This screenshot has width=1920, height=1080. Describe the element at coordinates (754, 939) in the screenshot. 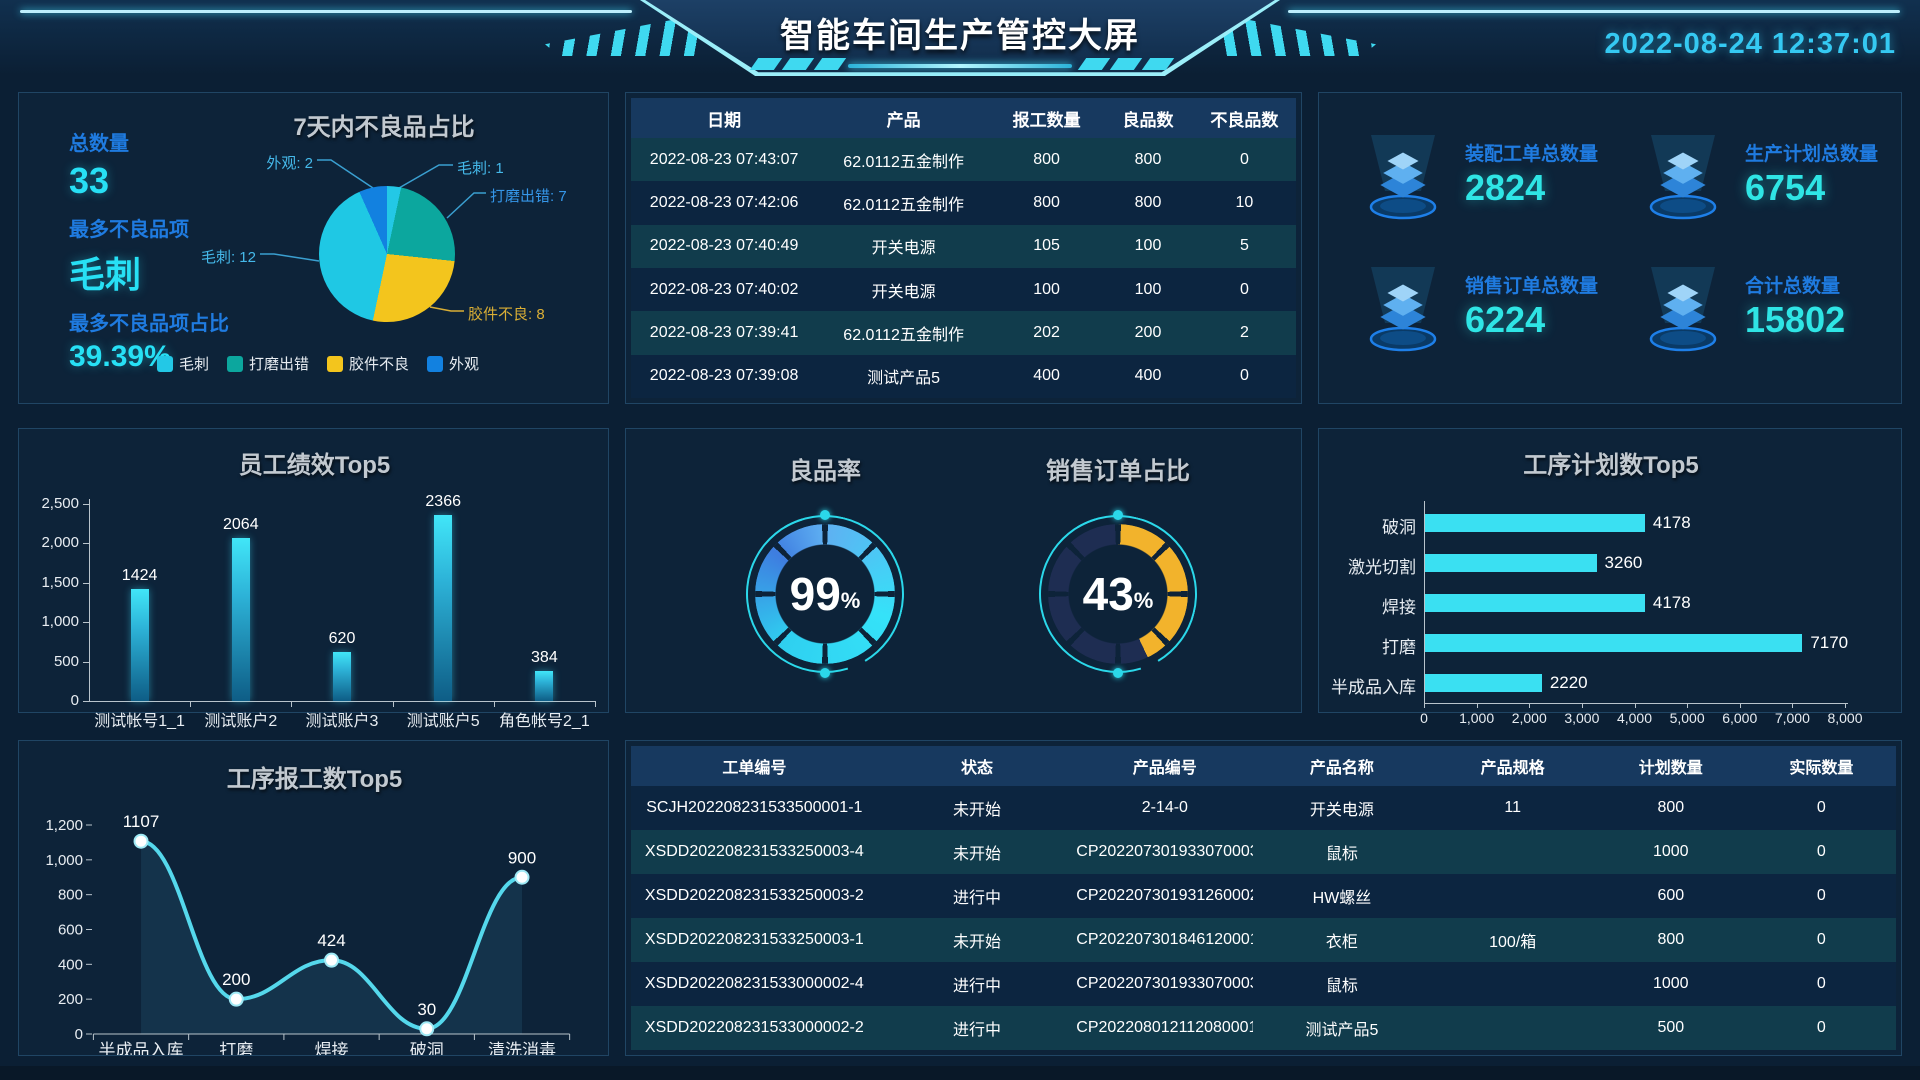

I see `table-cell: XSDD202208231533250003-1` at that location.